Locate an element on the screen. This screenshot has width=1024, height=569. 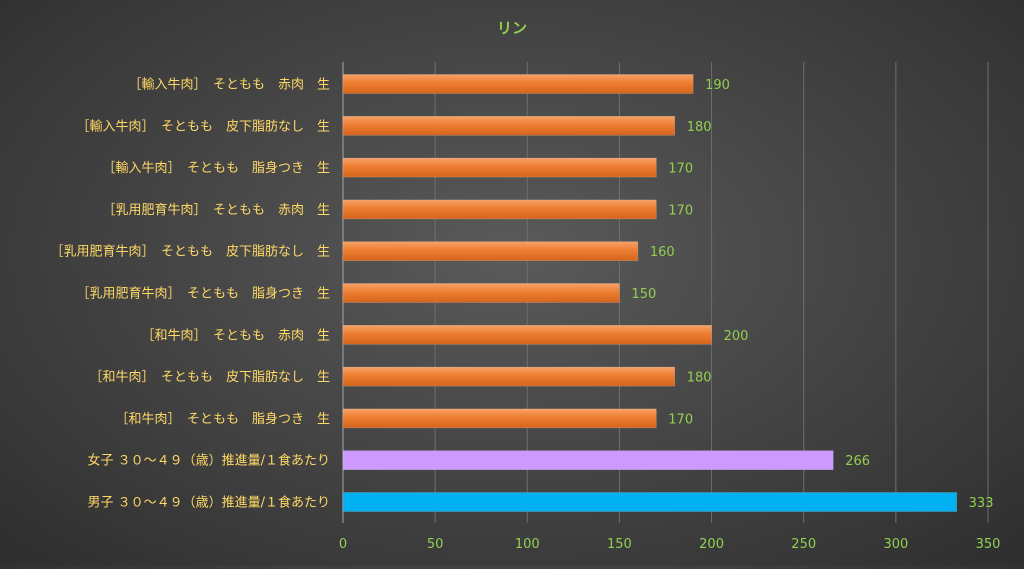
x-tick-label: 300 is located at coordinates (895, 544).